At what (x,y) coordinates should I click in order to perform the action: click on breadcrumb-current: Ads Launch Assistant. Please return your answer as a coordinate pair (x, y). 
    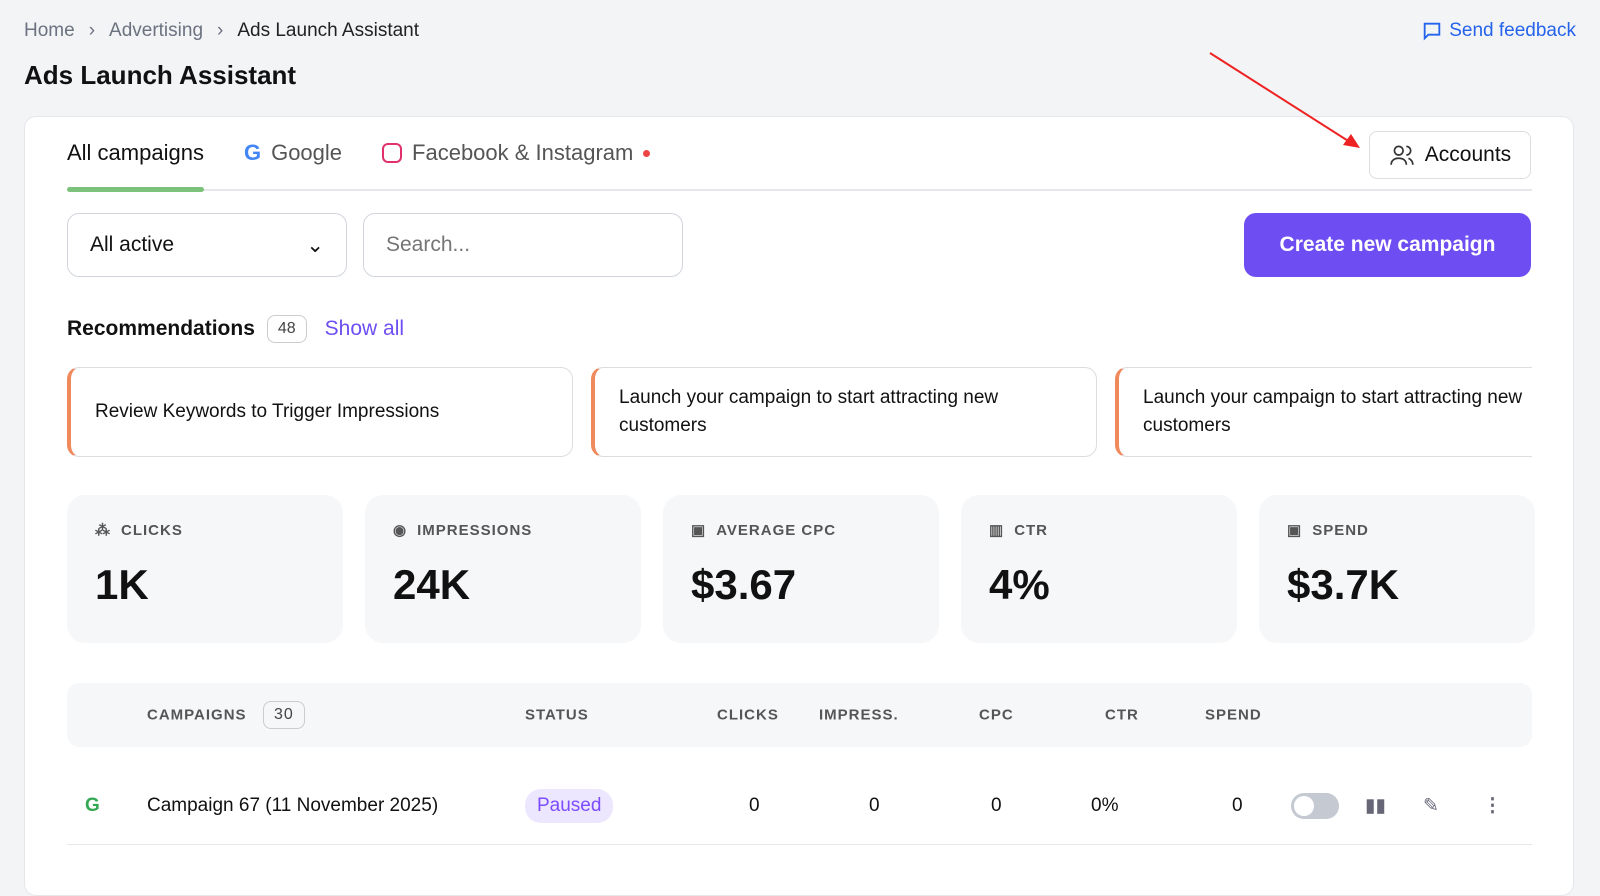
    Looking at the image, I should click on (328, 30).